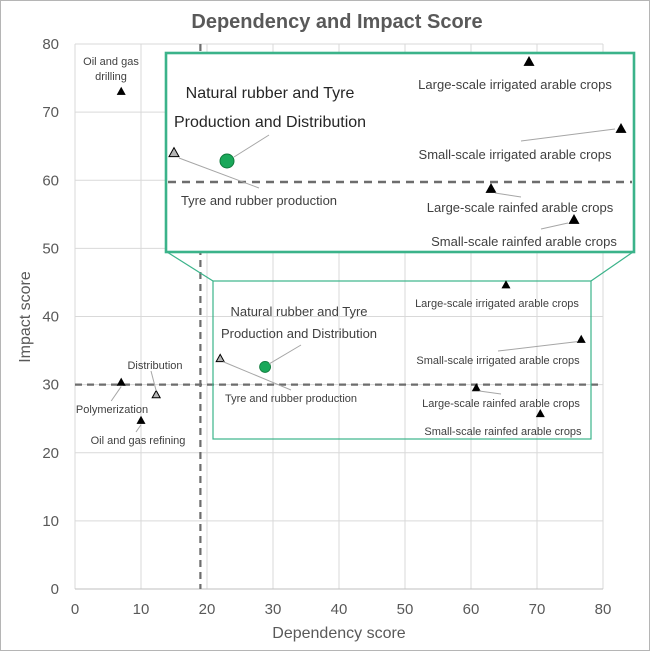 This screenshot has width=650, height=655. I want to click on label-tyre-rubber-small: Tyre and rubber production, so click(291, 399).